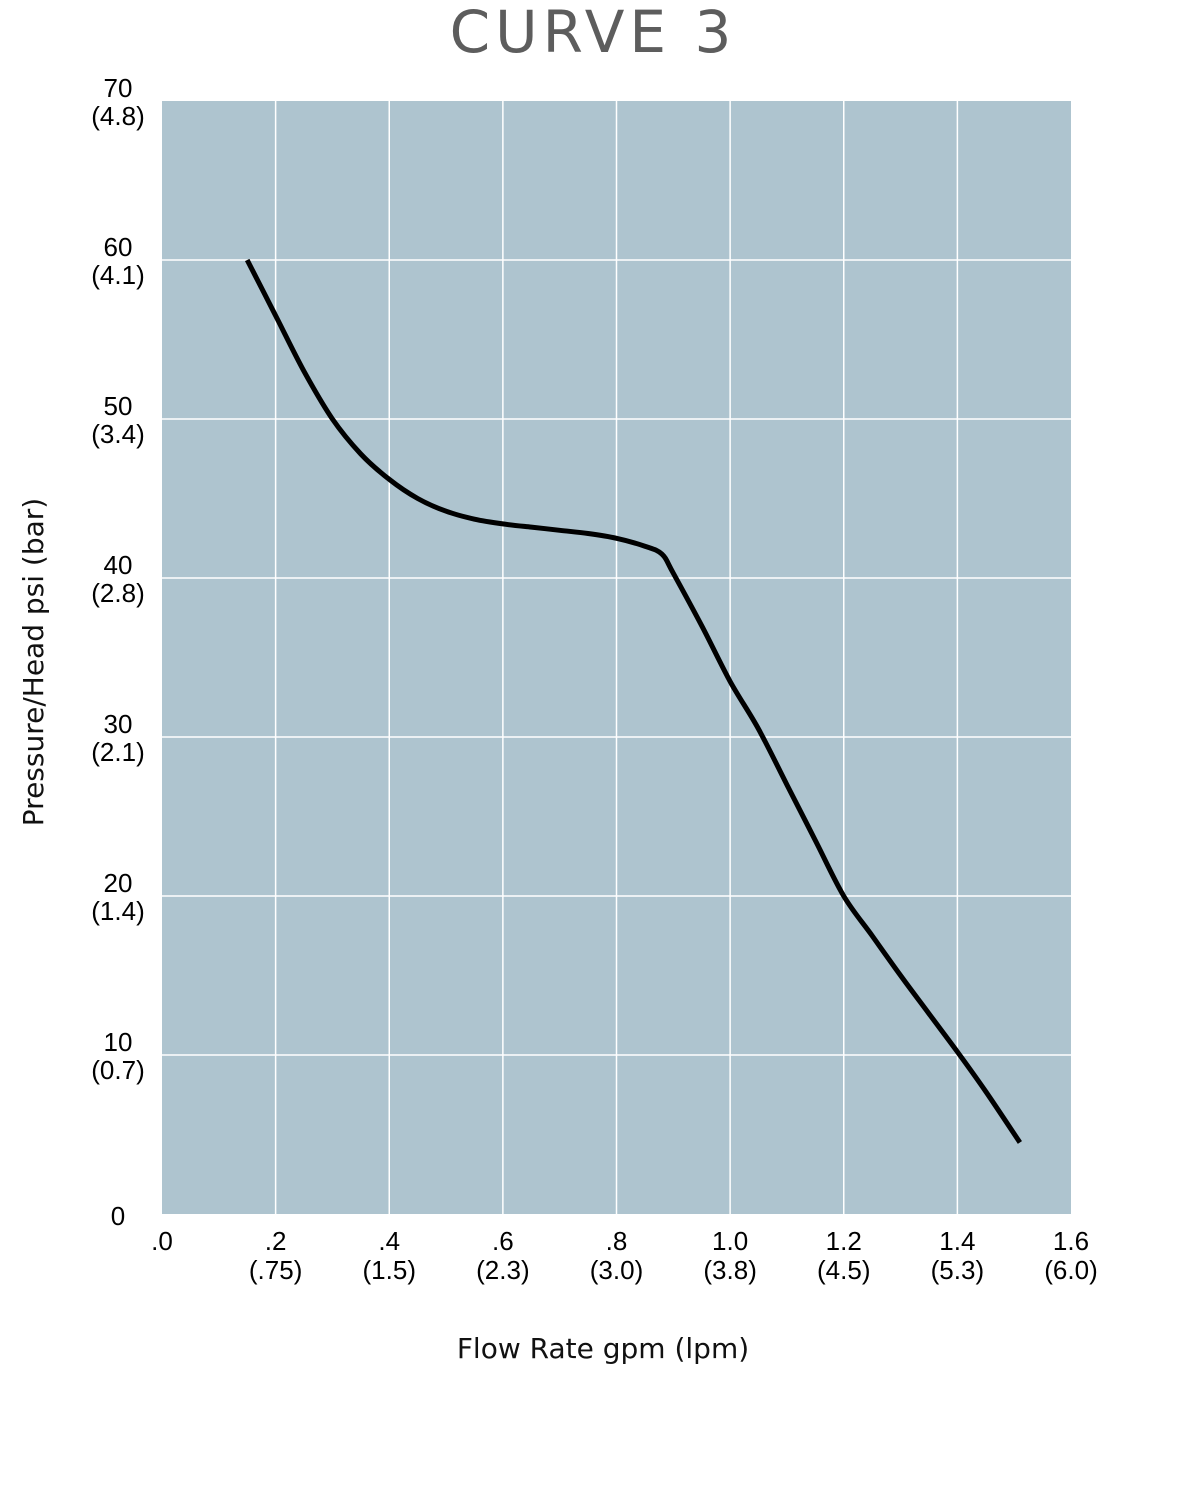 The height and width of the screenshot is (1500, 1186). What do you see at coordinates (603, 1348) in the screenshot?
I see `x-axis-label: Flow Rate gpm (lpm)` at bounding box center [603, 1348].